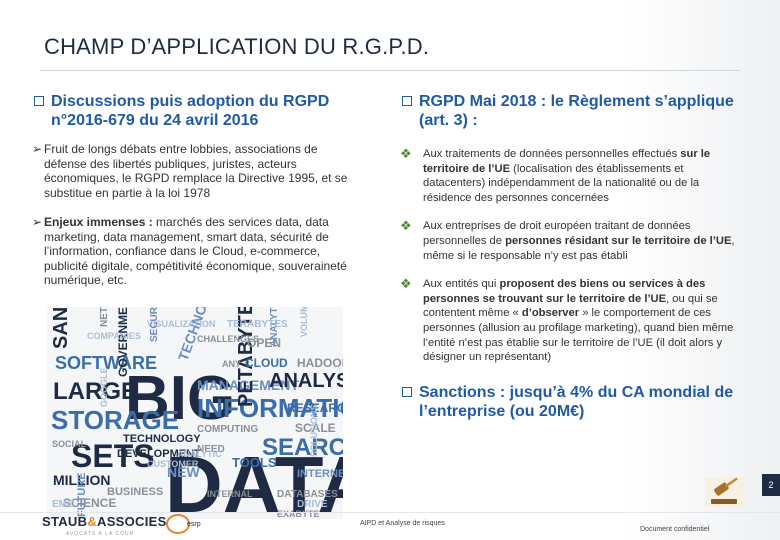 This screenshot has width=780, height=540. What do you see at coordinates (173, 464) in the screenshot?
I see `word-cloud-word: CUSTOMER` at bounding box center [173, 464].